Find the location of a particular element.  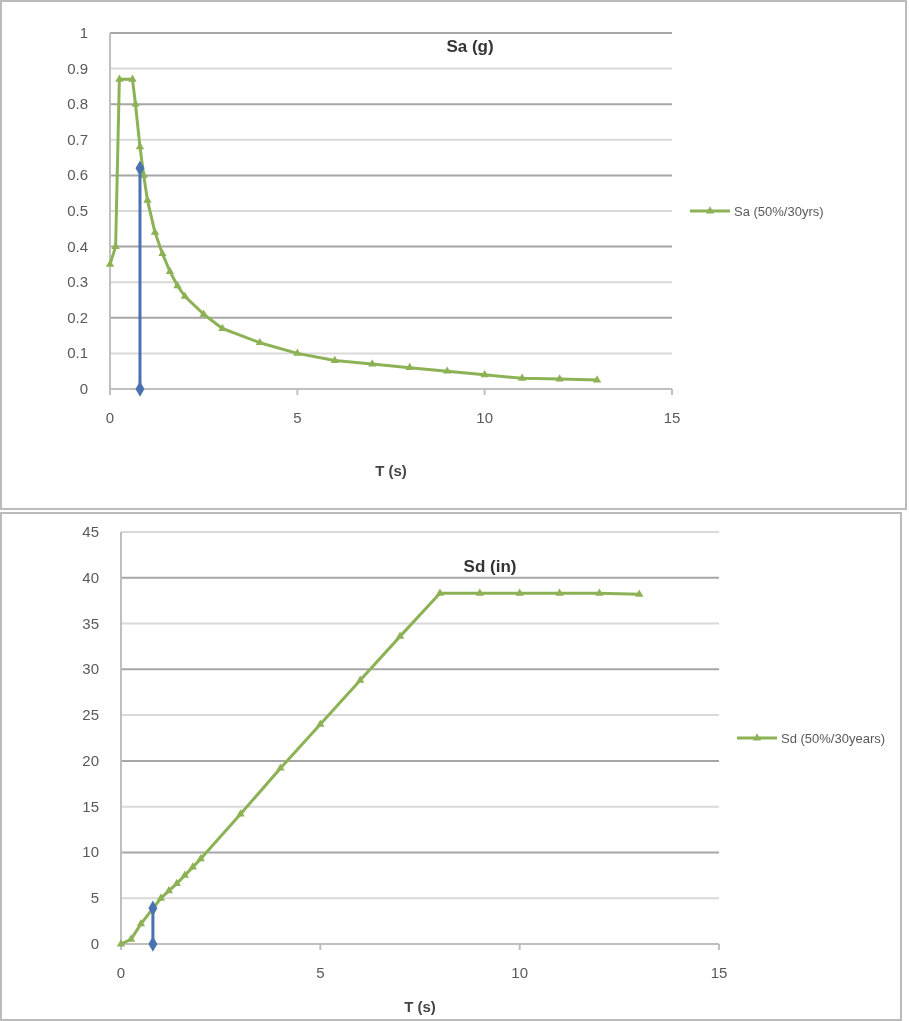

y-tick-label: 30 is located at coordinates (90, 669).